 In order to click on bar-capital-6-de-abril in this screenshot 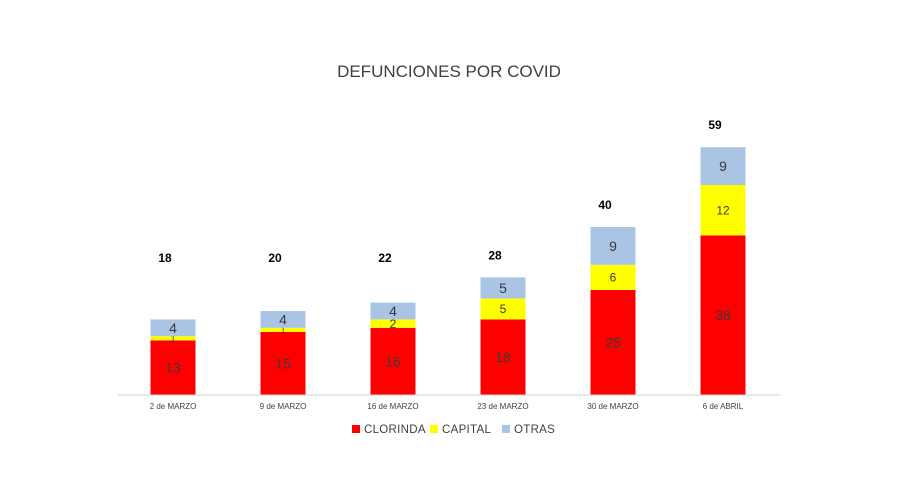, I will do `click(723, 210)`.